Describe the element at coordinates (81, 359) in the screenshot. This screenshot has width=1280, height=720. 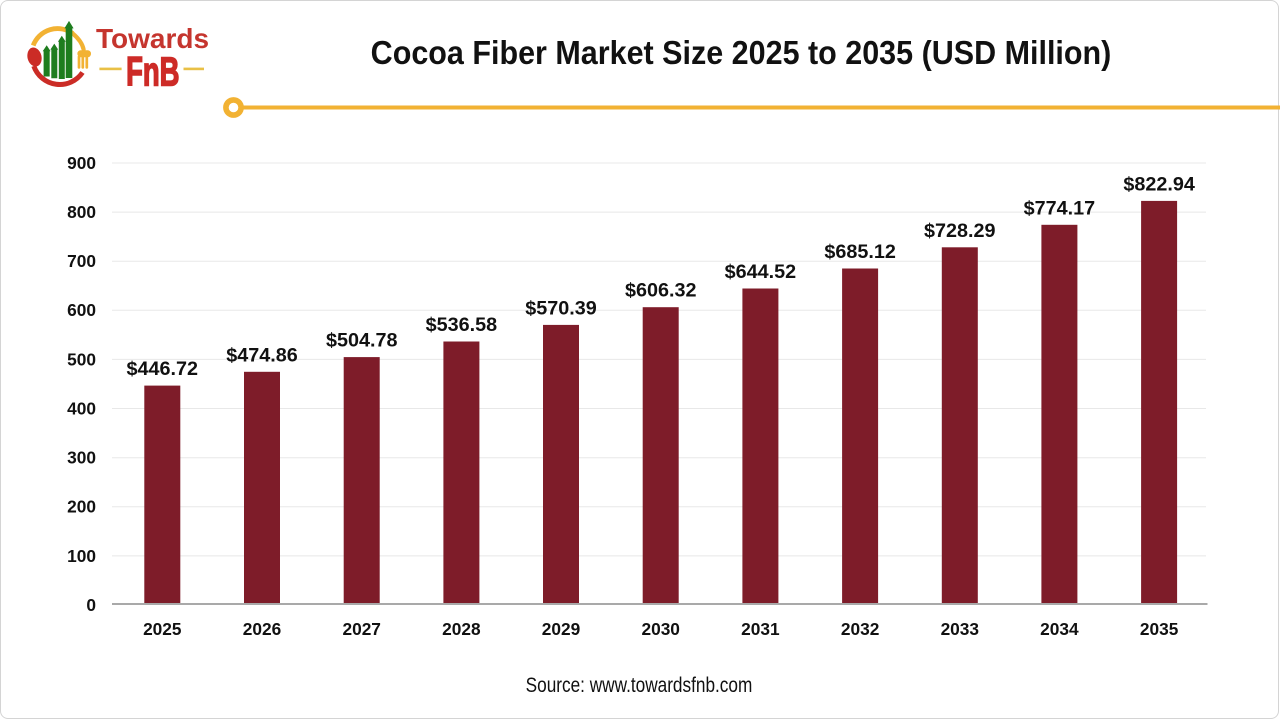
I see `svg-text: 500` at that location.